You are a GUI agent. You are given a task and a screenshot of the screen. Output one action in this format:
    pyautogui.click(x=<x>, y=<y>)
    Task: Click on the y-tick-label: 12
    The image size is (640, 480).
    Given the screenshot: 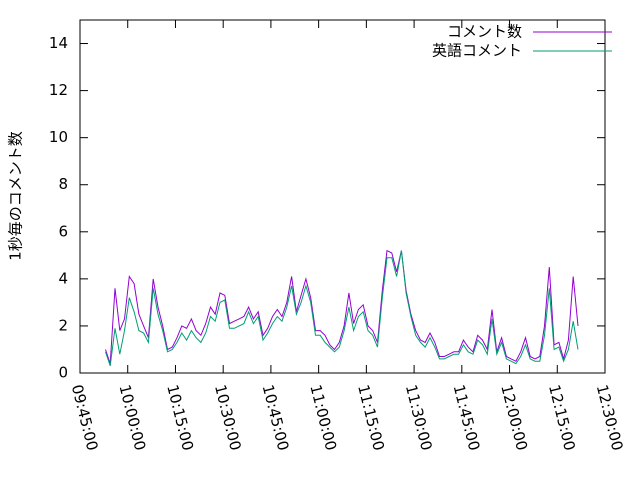 What is the action you would take?
    pyautogui.click(x=58, y=90)
    